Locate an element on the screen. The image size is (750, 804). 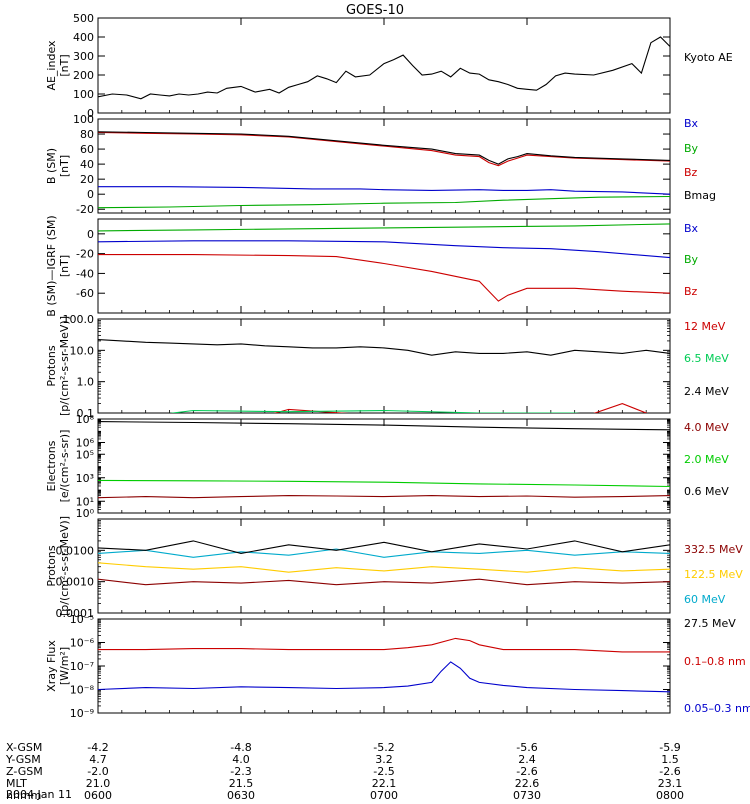
legend-entry: 27.5 MeV is located at coordinates (710, 623).